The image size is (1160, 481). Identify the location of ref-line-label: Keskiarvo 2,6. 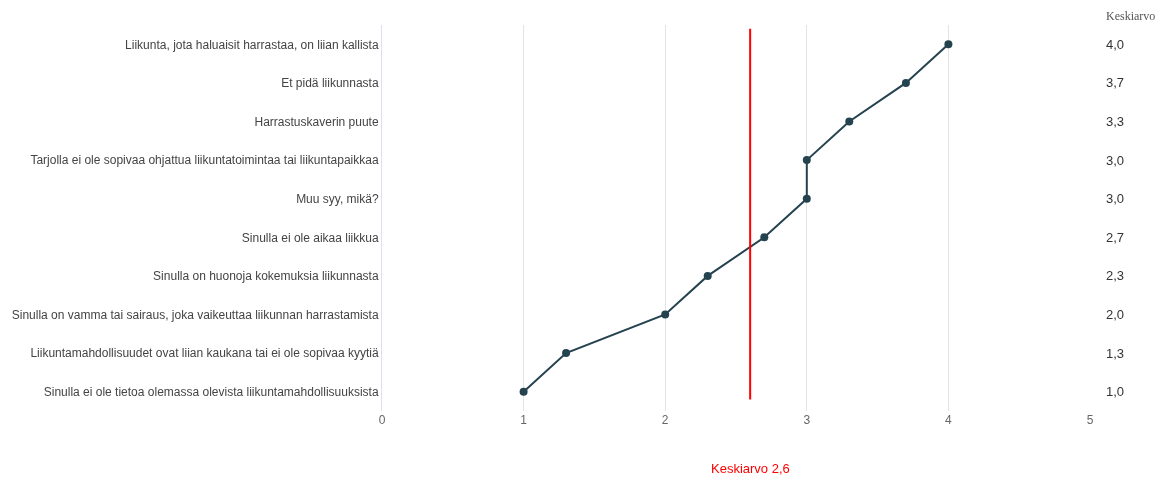
(750, 468).